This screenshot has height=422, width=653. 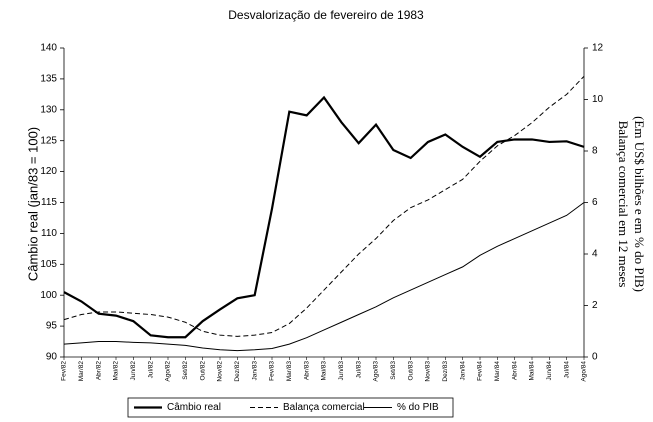 I want to click on x-tick-label: Ago/84, so click(x=584, y=371).